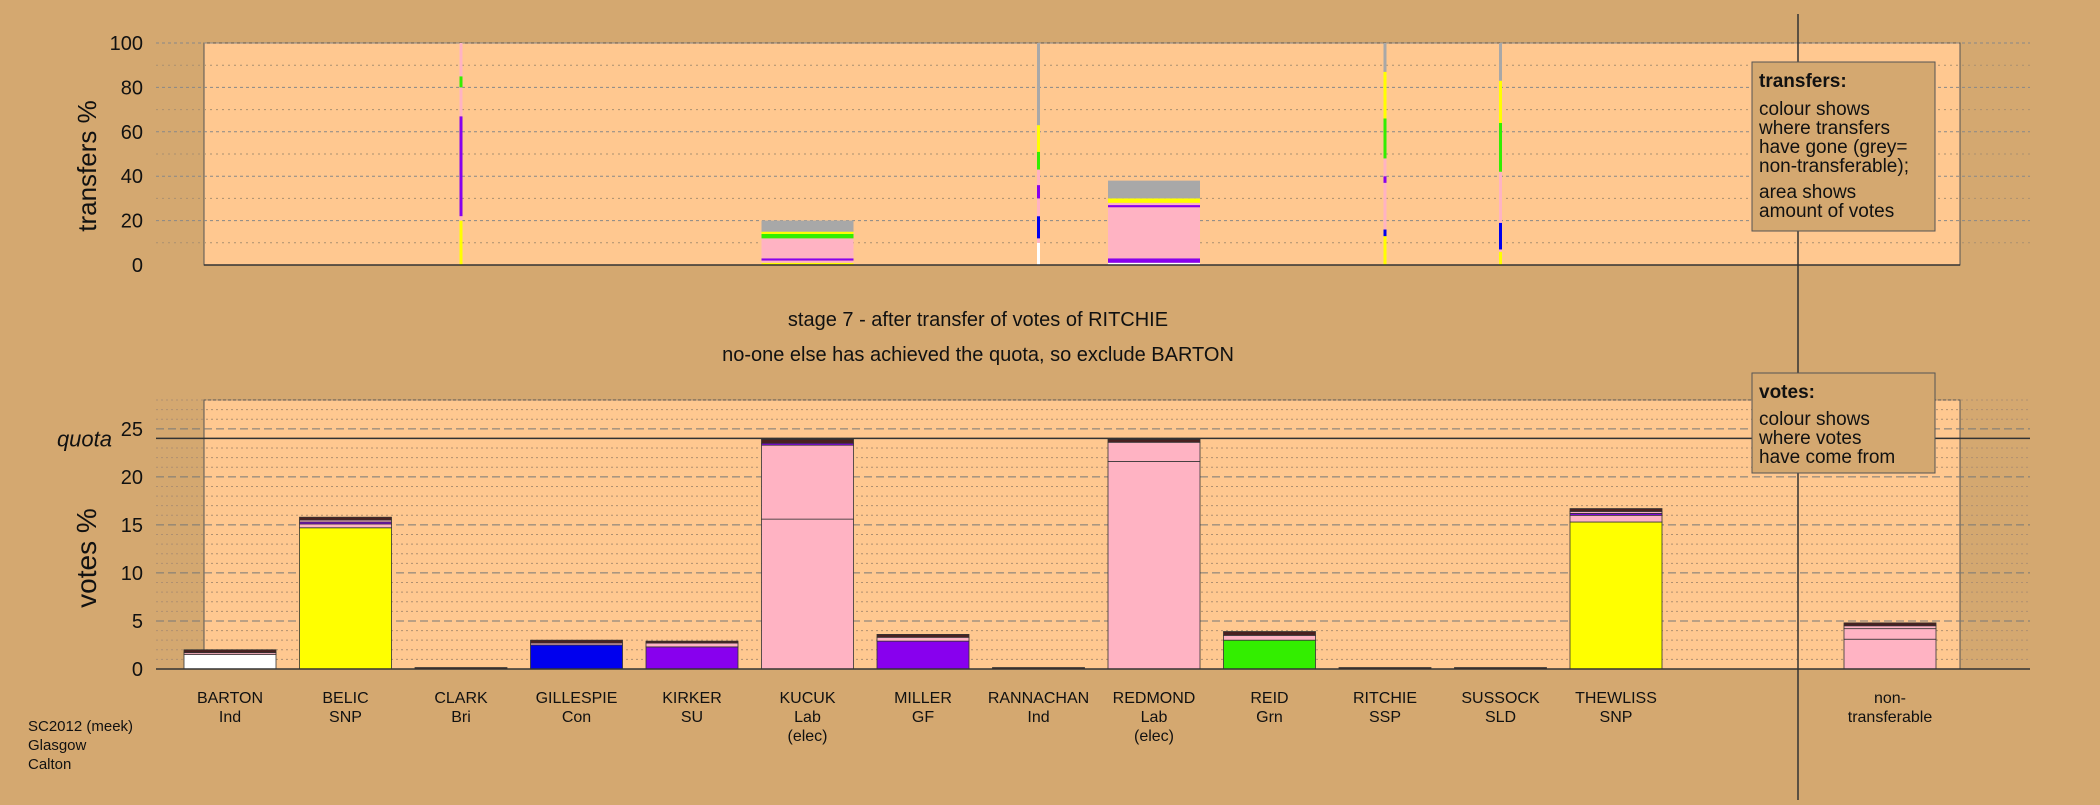  What do you see at coordinates (1154, 698) in the screenshot?
I see `candidate-name: REDMOND` at bounding box center [1154, 698].